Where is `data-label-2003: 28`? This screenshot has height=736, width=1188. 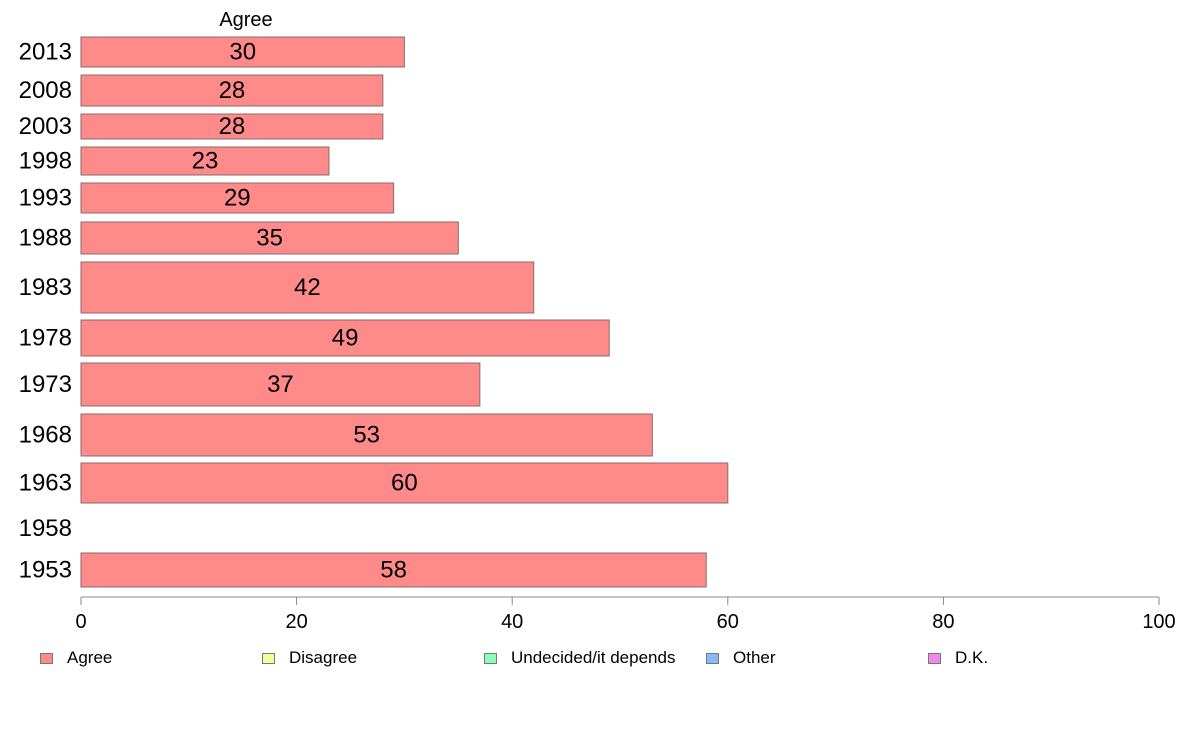
data-label-2003: 28 is located at coordinates (232, 126).